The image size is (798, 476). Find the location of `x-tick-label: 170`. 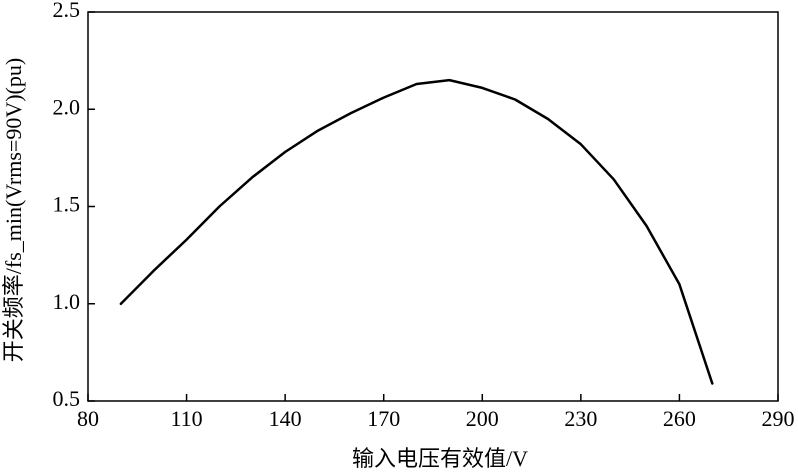

x-tick-label: 170 is located at coordinates (383, 418).